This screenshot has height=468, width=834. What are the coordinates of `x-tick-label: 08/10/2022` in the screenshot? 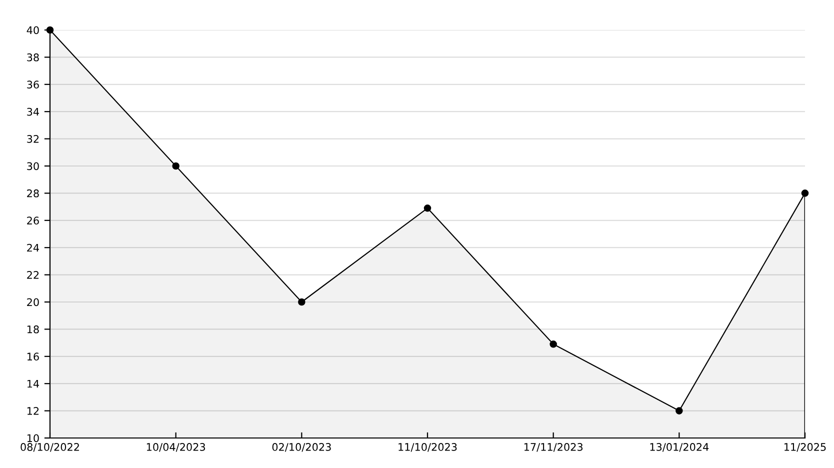 It's located at (49, 447).